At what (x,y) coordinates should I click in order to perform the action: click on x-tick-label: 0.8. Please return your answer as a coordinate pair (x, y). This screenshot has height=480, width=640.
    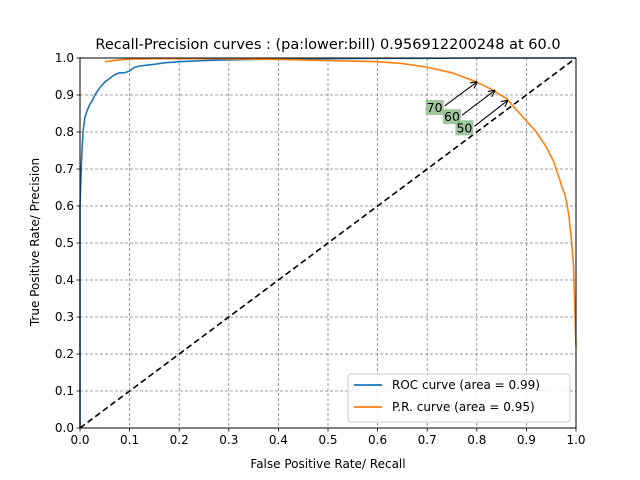
    Looking at the image, I should click on (476, 440).